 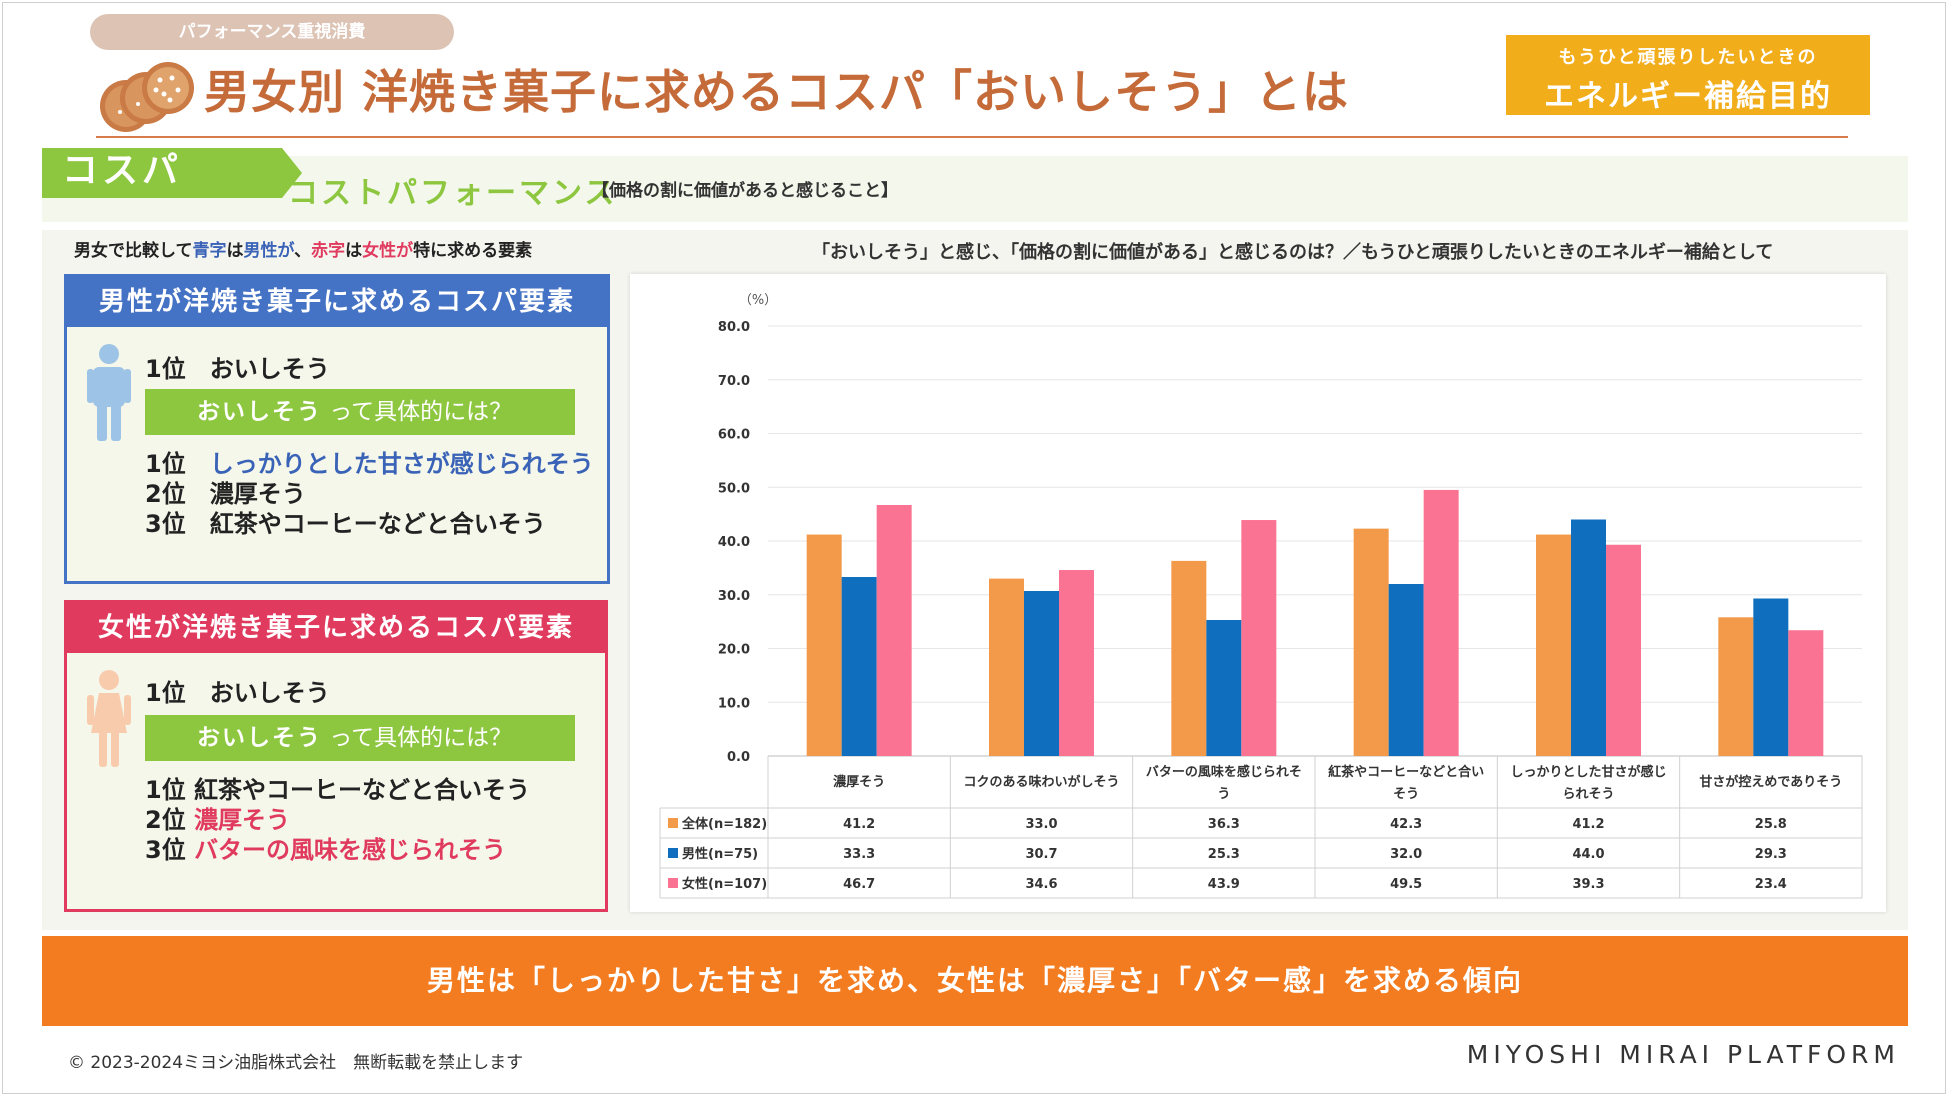 What do you see at coordinates (975, 189) in the screenshot?
I see `cospa-band` at bounding box center [975, 189].